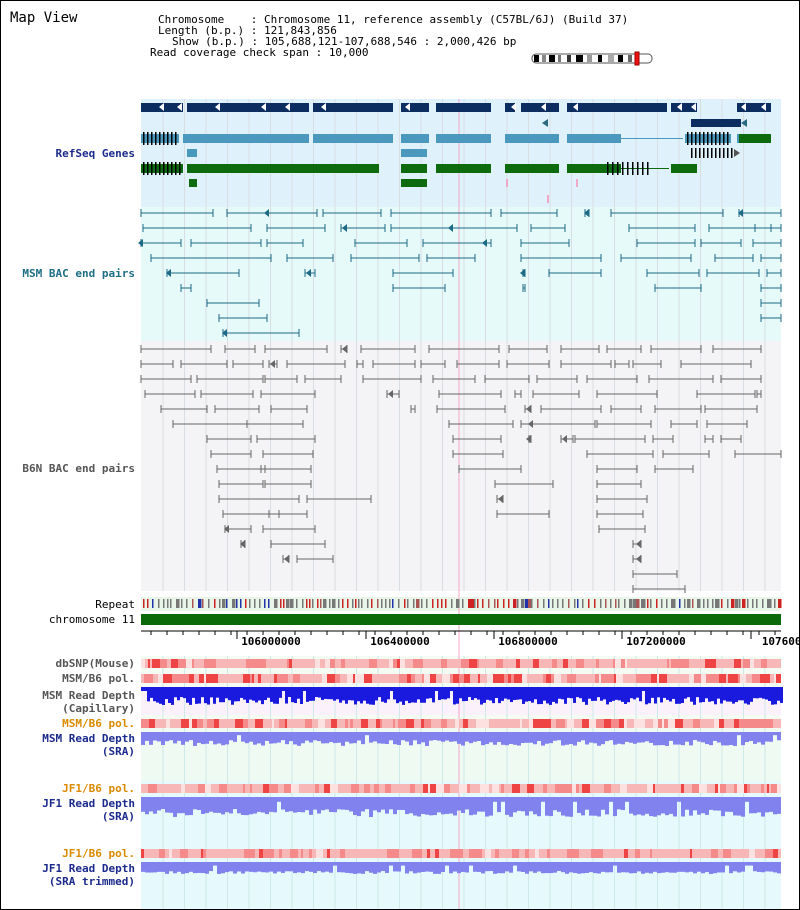 The width and height of the screenshot is (800, 910). I want to click on track-label-jf1-read-depth-trimmed: JF1 Read Depth, so click(88, 868).